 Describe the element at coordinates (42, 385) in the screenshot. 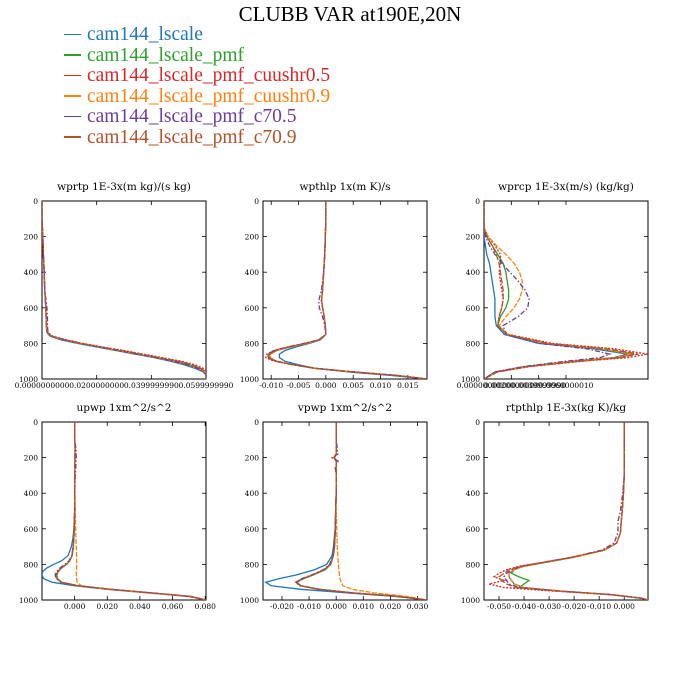

I see `x-tick-label: 0.0000000000` at that location.